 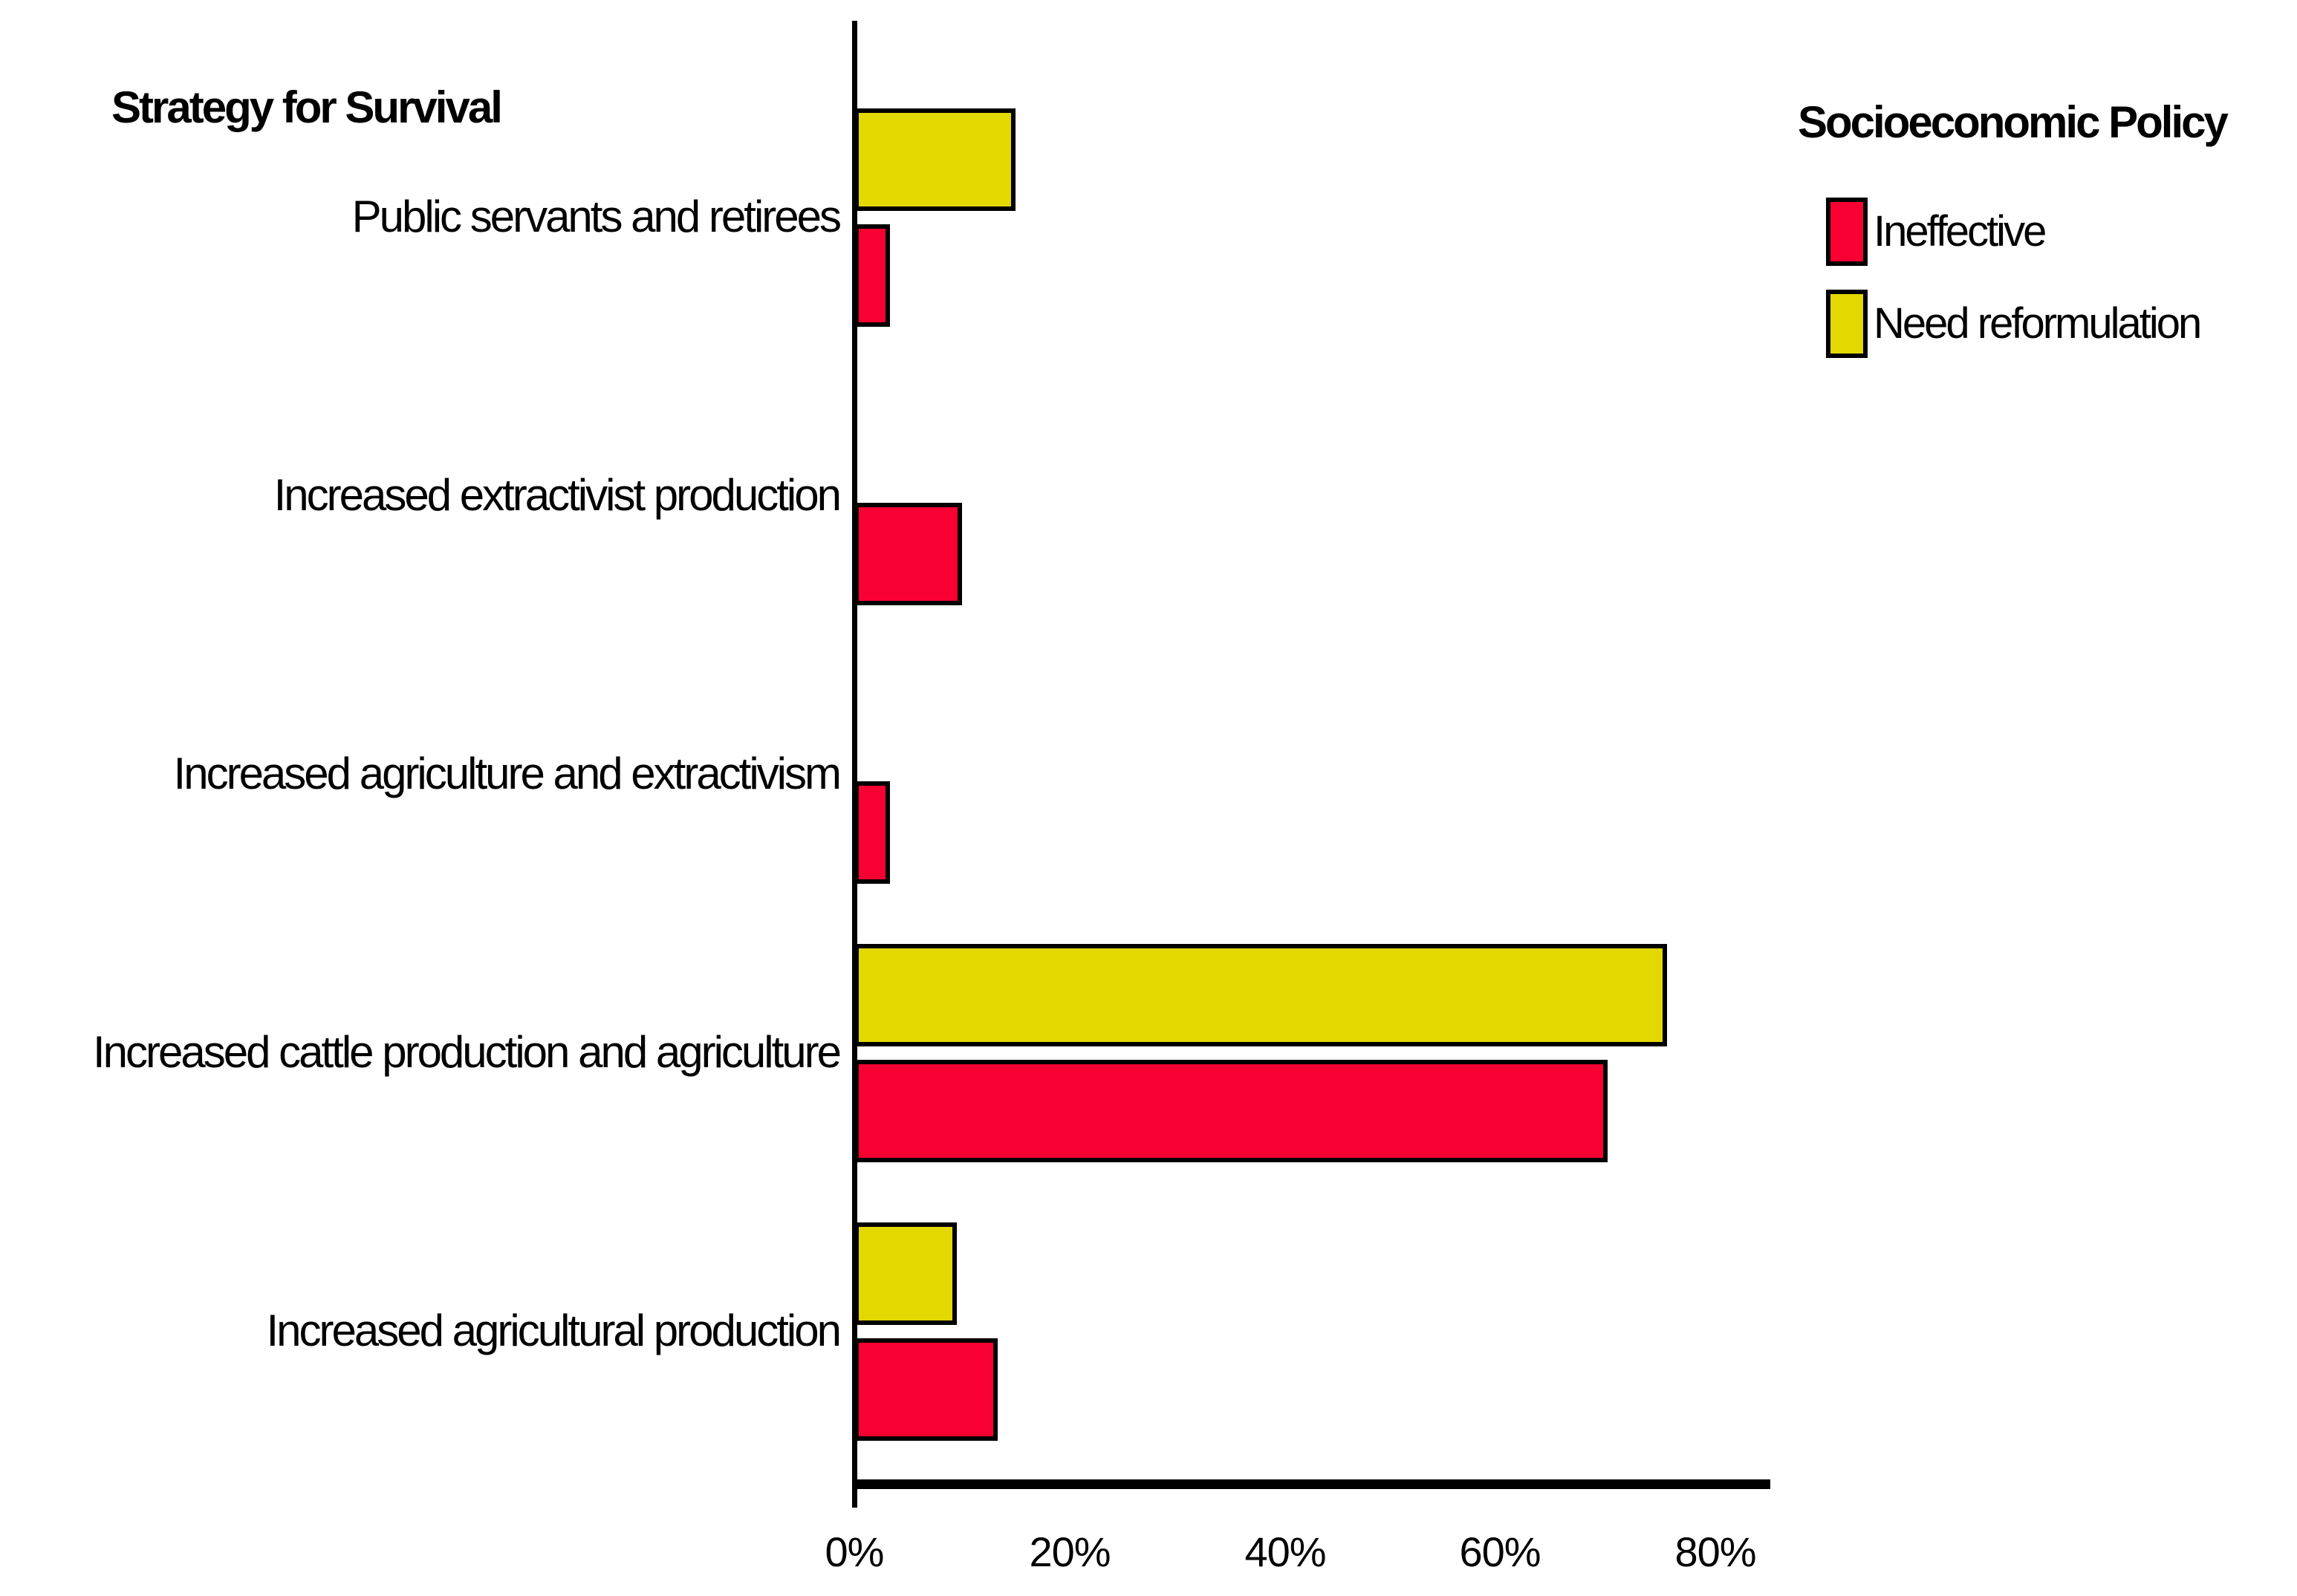 I want to click on y-axis-line, so click(x=854, y=764).